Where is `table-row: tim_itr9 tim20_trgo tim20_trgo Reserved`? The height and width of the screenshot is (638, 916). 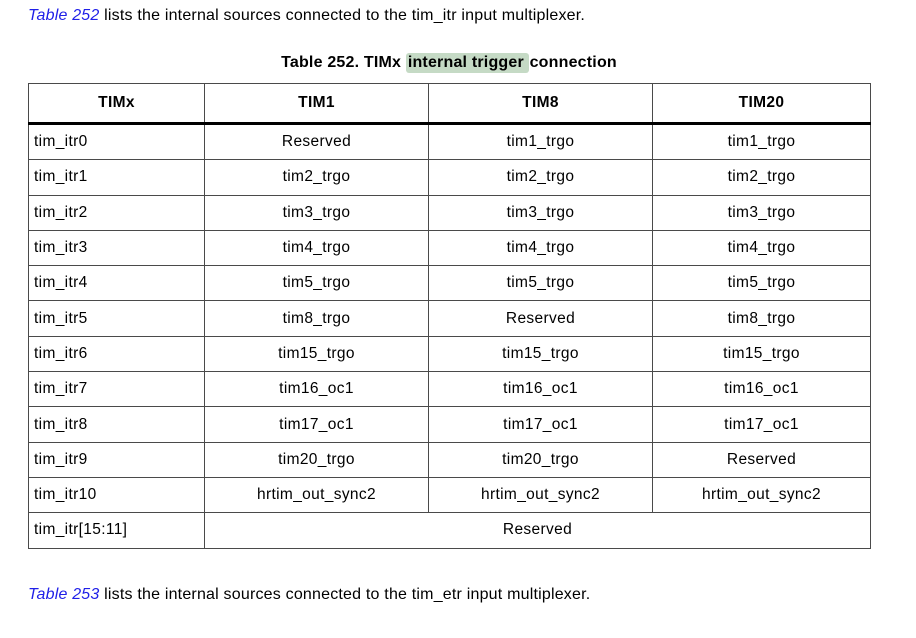 table-row: tim_itr9 tim20_trgo tim20_trgo Reserved is located at coordinates (449, 459).